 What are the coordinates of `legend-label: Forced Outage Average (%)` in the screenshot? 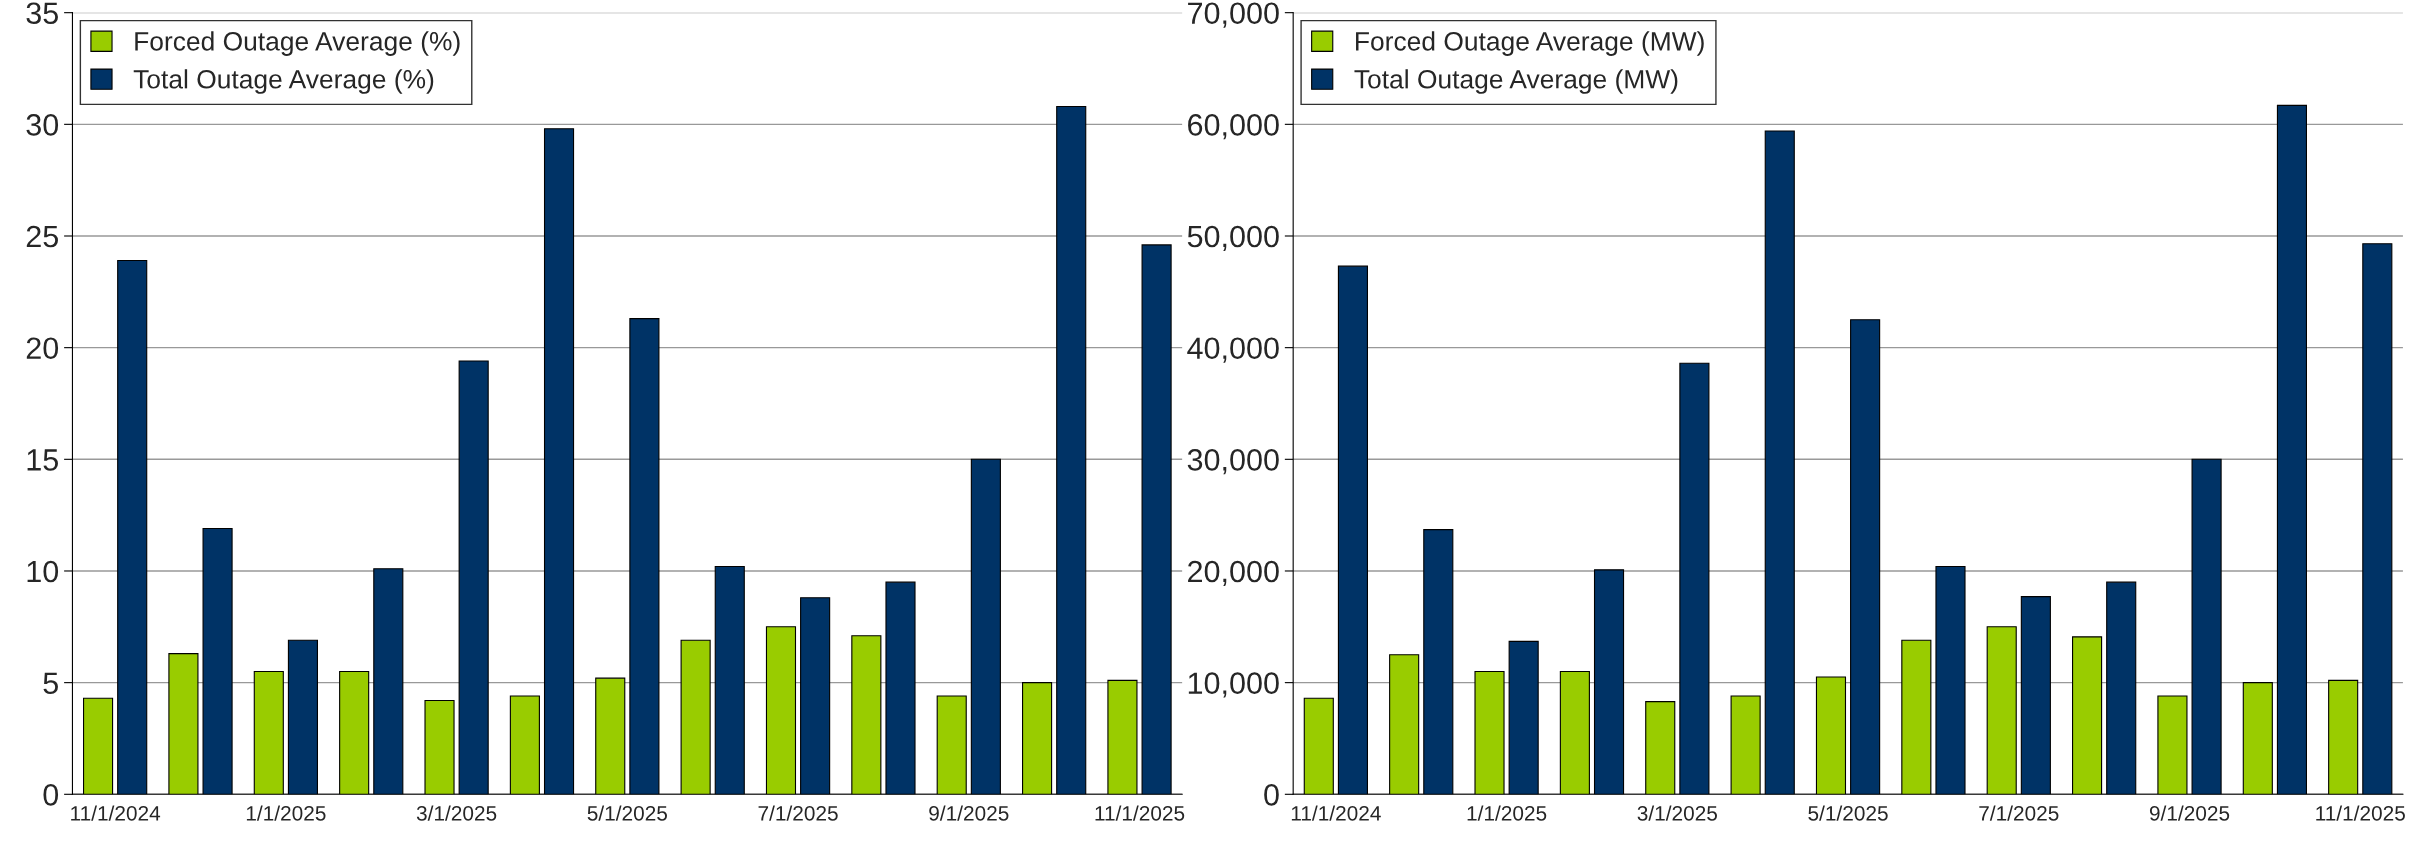 It's located at (297, 43).